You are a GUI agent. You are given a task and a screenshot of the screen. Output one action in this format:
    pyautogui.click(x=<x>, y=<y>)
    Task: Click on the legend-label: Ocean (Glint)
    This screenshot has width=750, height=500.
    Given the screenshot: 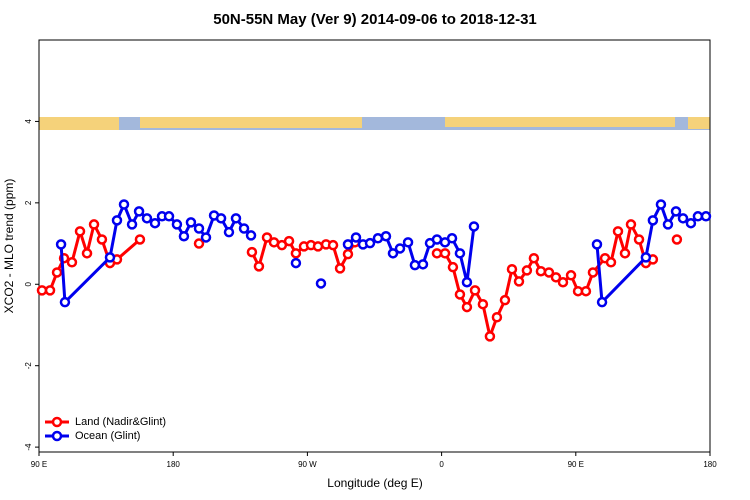 What is the action you would take?
    pyautogui.click(x=107, y=436)
    